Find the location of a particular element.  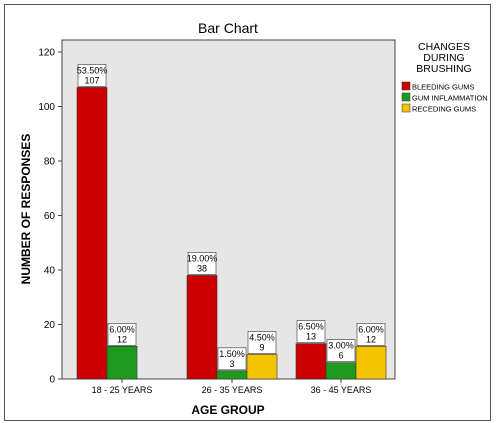

data-label-count: 107 is located at coordinates (91, 80).